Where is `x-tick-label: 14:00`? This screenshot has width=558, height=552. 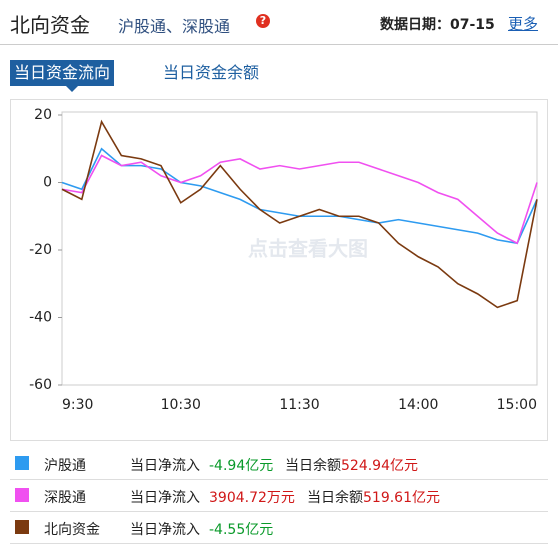
x-tick-label: 14:00 is located at coordinates (418, 405).